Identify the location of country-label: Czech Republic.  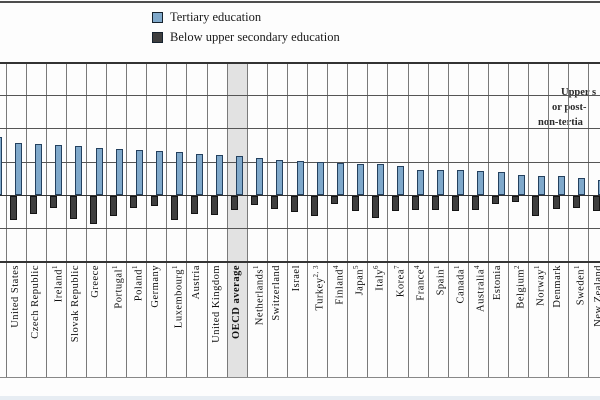
(35, 302).